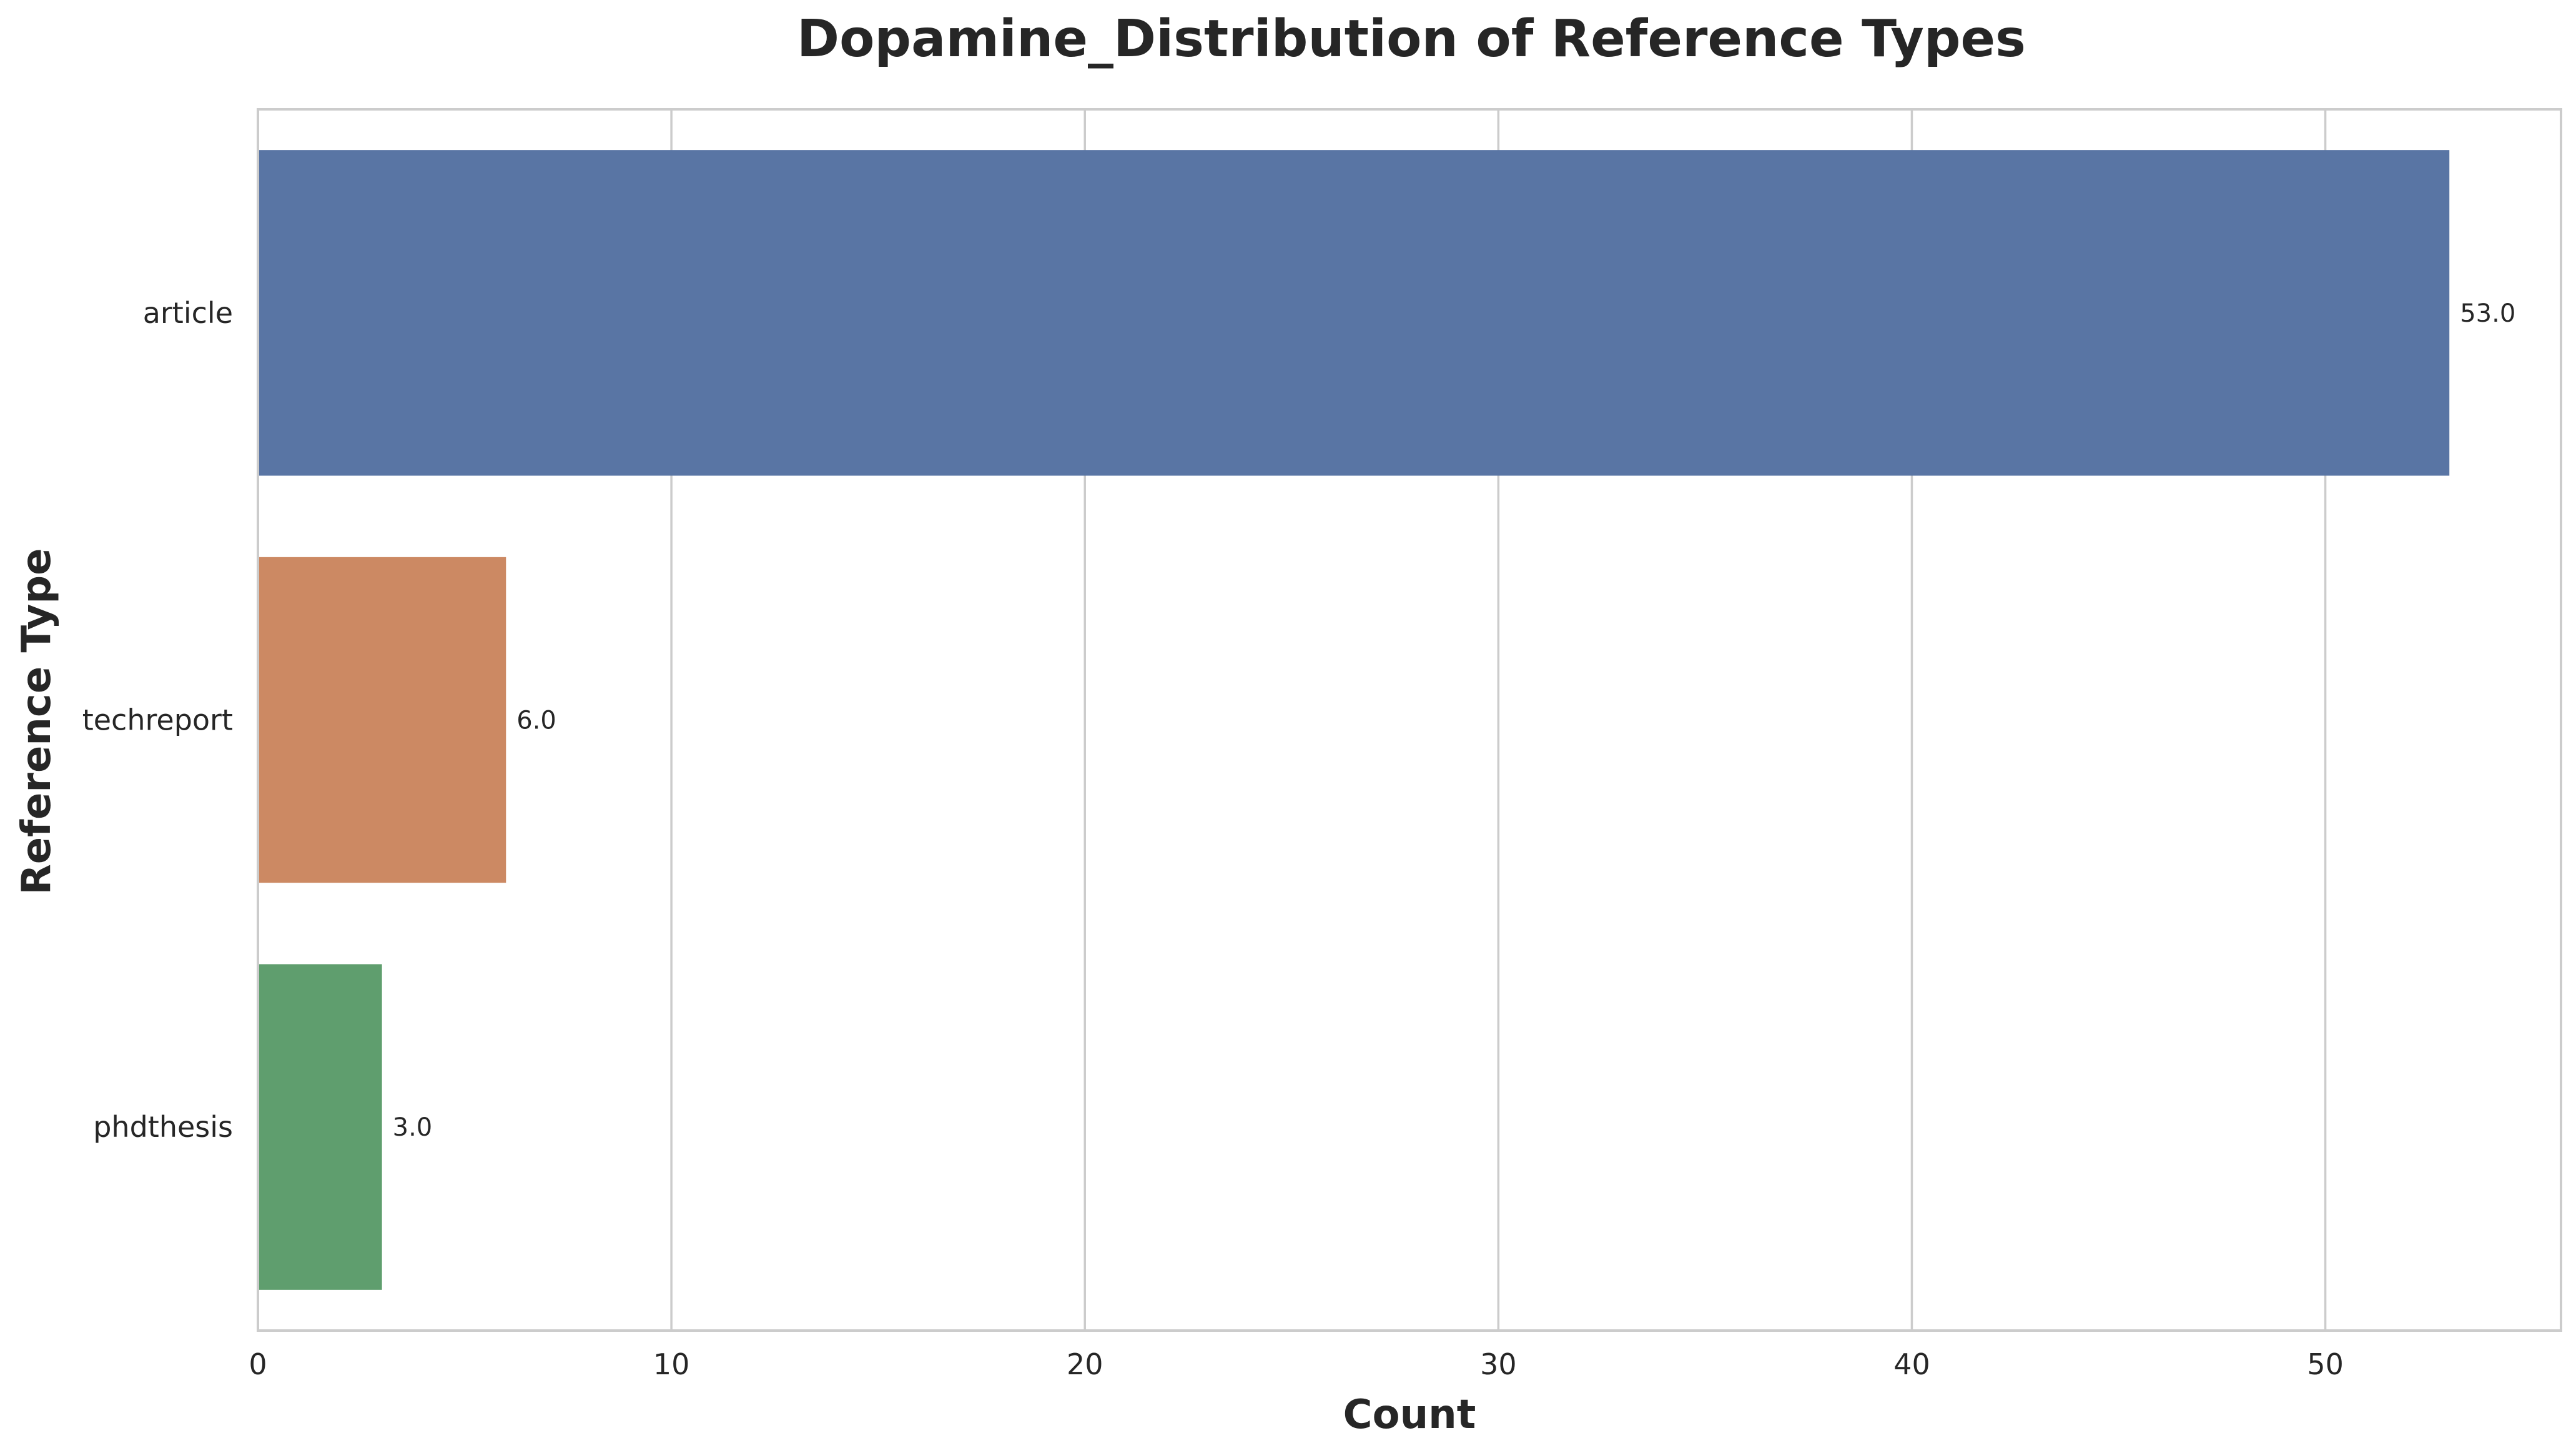  Describe the element at coordinates (1411, 39) in the screenshot. I see `chart-title: Dopamine_Distribution of Reference Types` at that location.